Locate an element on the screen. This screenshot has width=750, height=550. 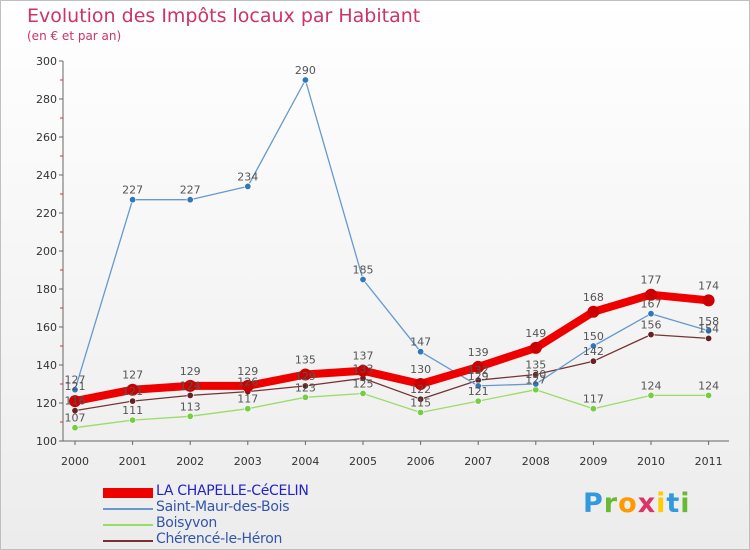
y-tick-label: 160 is located at coordinates (46, 327).